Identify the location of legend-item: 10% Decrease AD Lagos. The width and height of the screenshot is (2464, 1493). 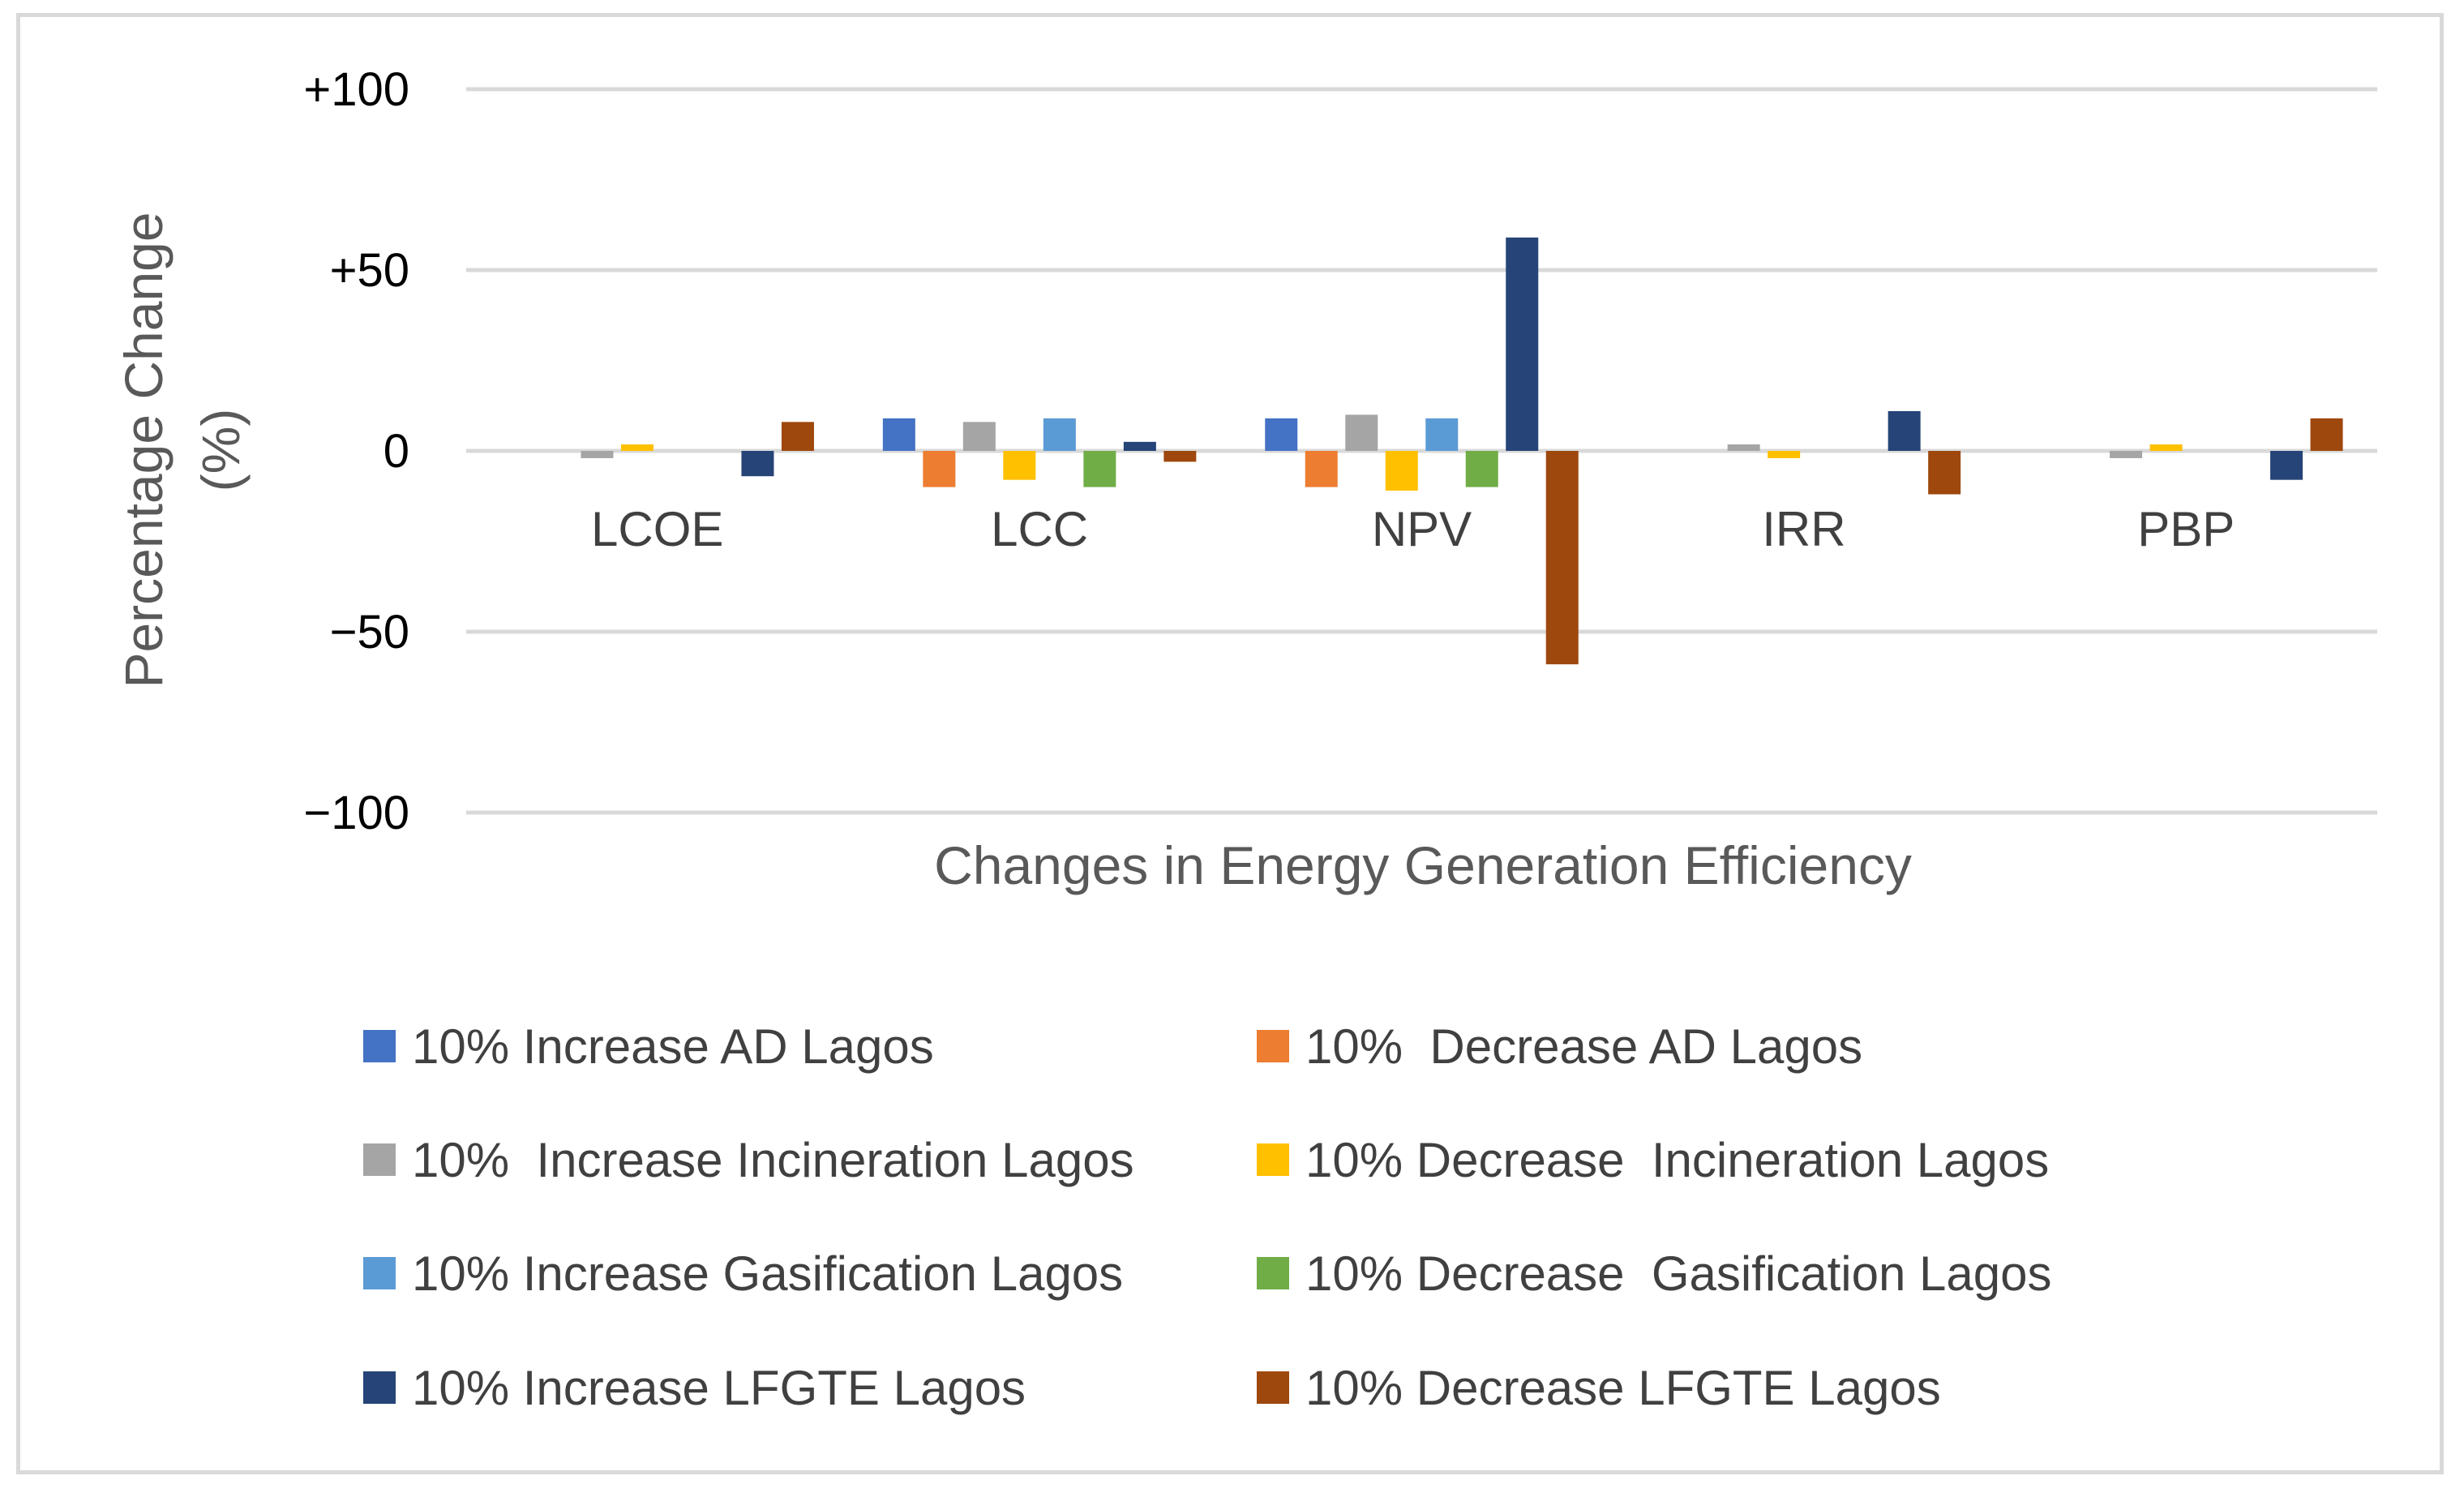
(1559, 1046).